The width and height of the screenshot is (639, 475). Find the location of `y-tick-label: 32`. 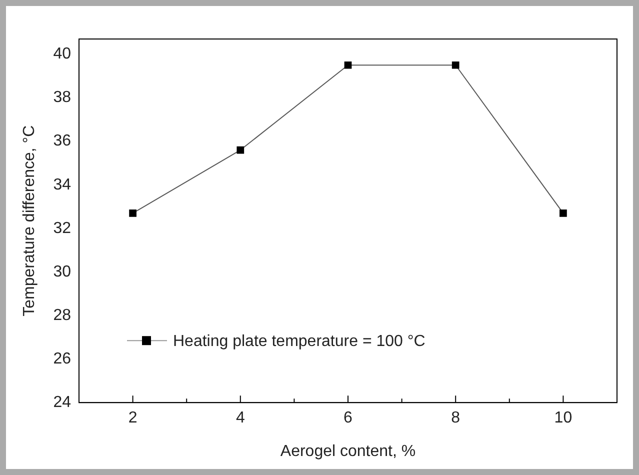

y-tick-label: 32 is located at coordinates (62, 228).